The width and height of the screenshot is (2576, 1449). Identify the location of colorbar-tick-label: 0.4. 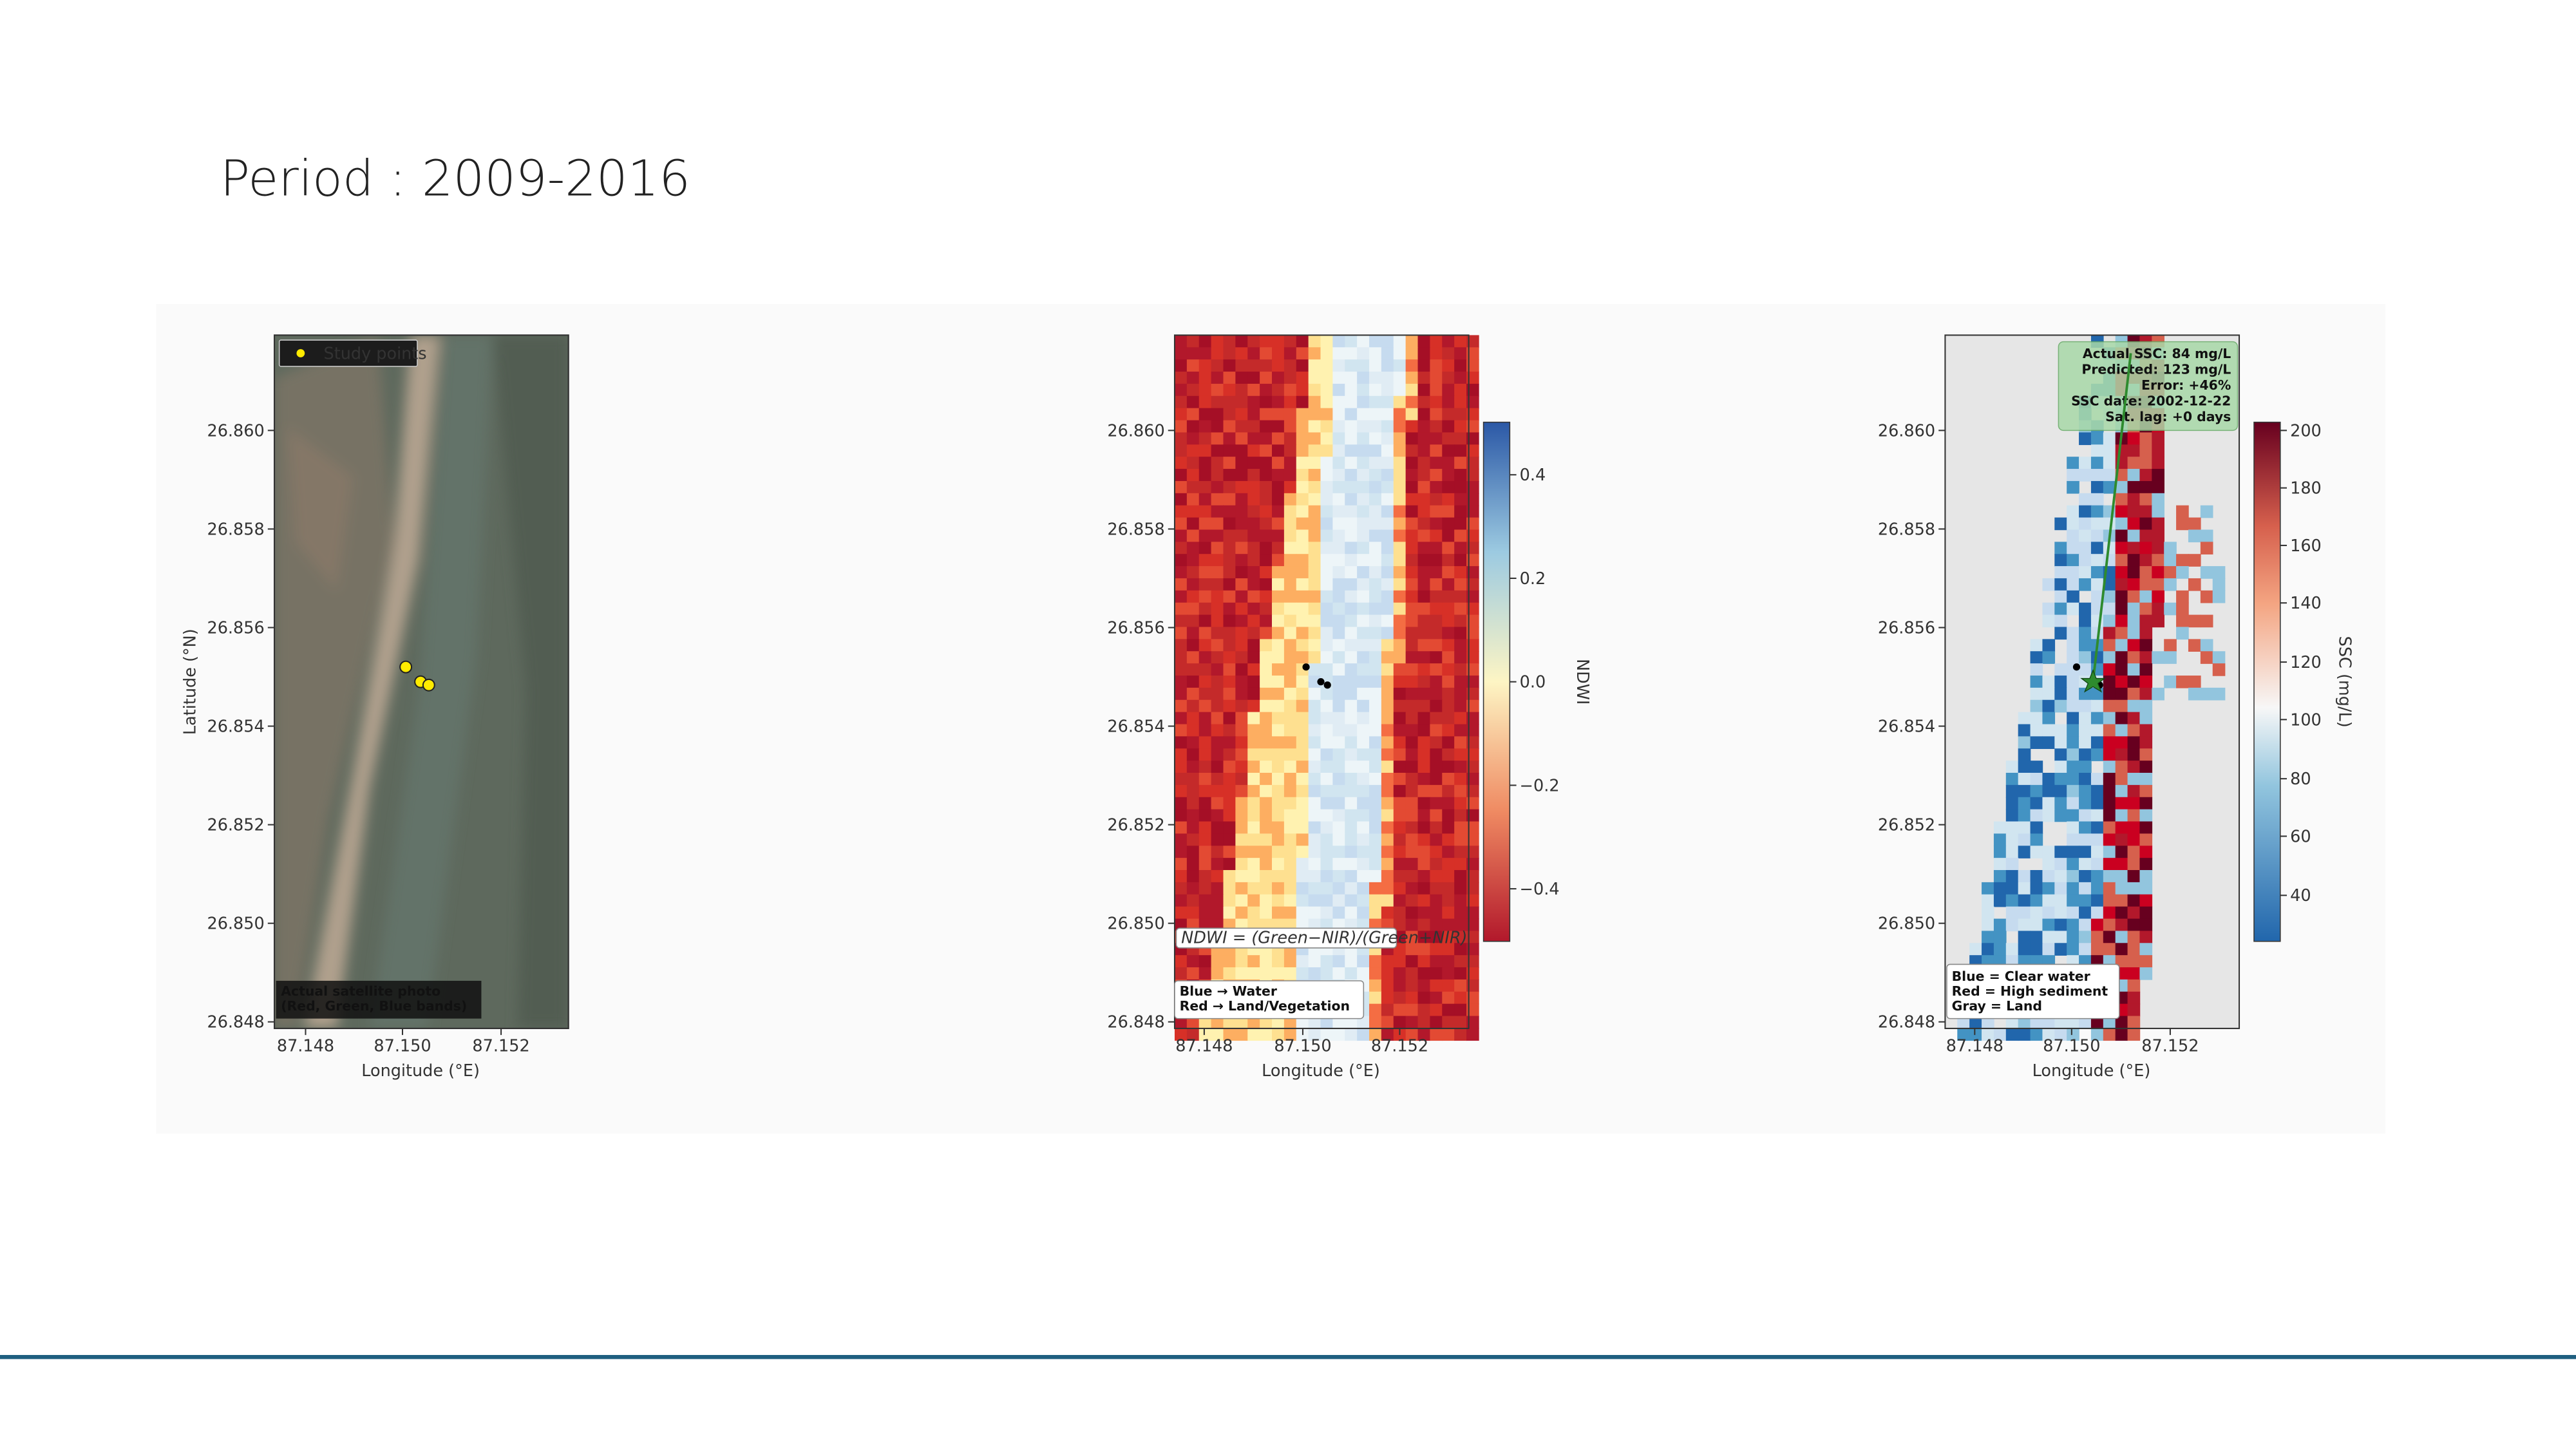
(1533, 476).